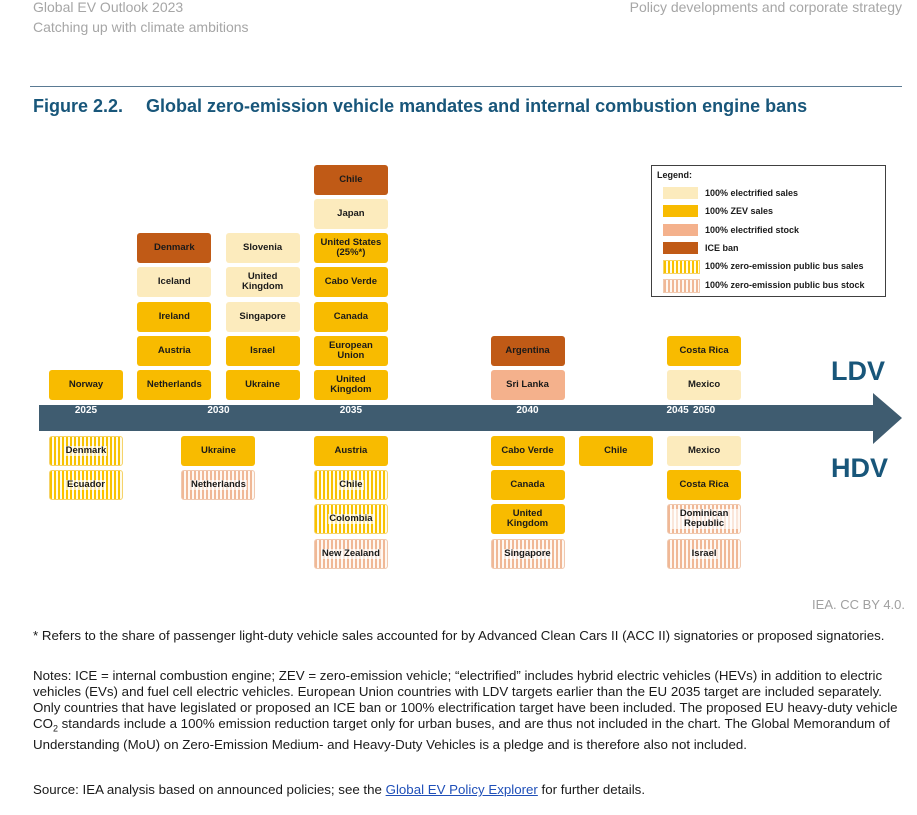 The image size is (917, 815). What do you see at coordinates (527, 519) in the screenshot?
I see `hdv-target-united-kingdom: United Kingdom` at bounding box center [527, 519].